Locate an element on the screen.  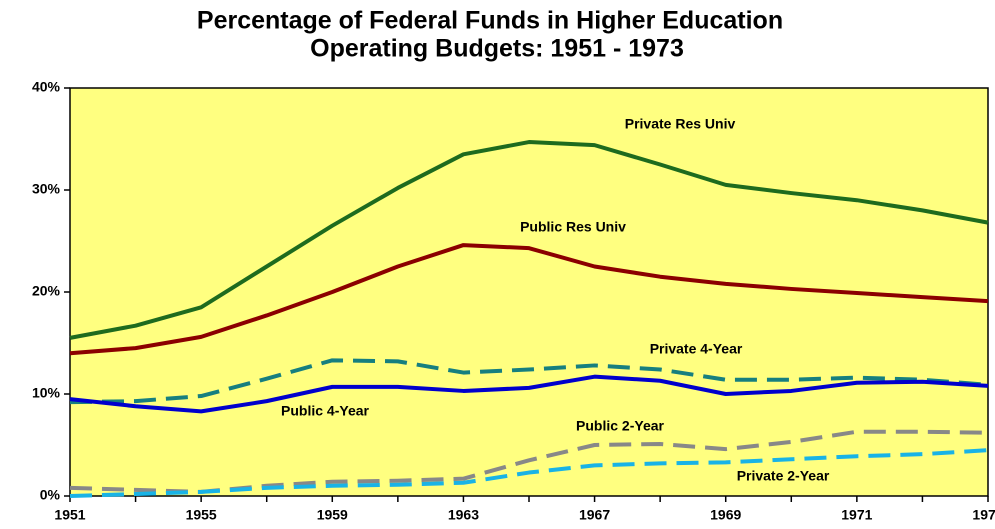
series-label: Public Res Univ is located at coordinates (573, 227).